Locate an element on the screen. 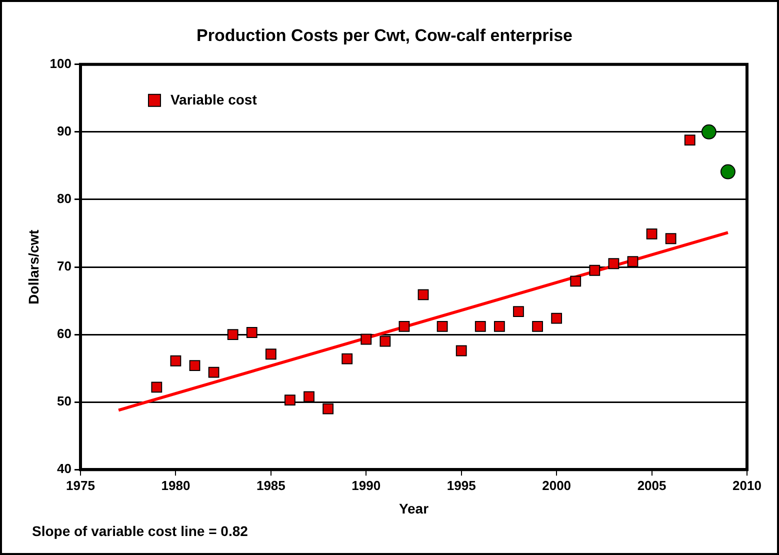 The image size is (779, 555). x-tick-label: 1995 is located at coordinates (461, 485).